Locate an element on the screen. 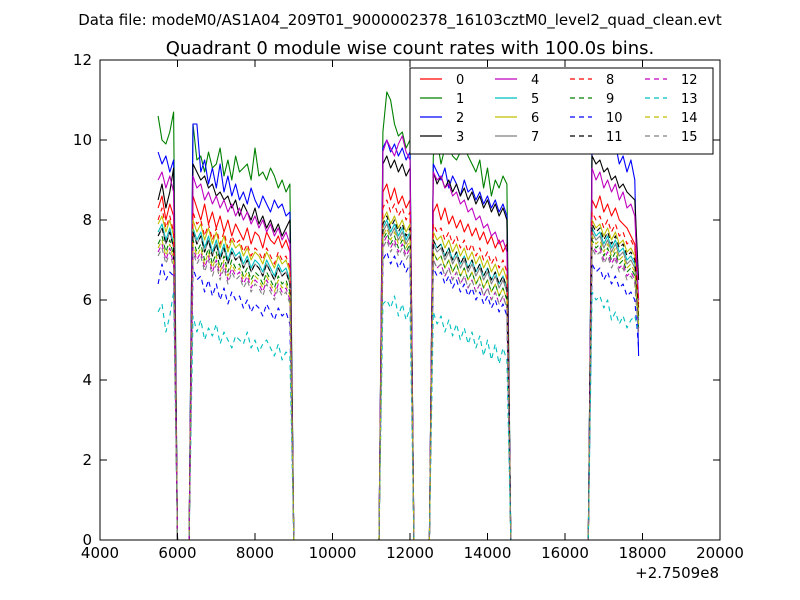 Image resolution: width=800 pixels, height=600 pixels. y-tick-label: 2 is located at coordinates (87, 460).